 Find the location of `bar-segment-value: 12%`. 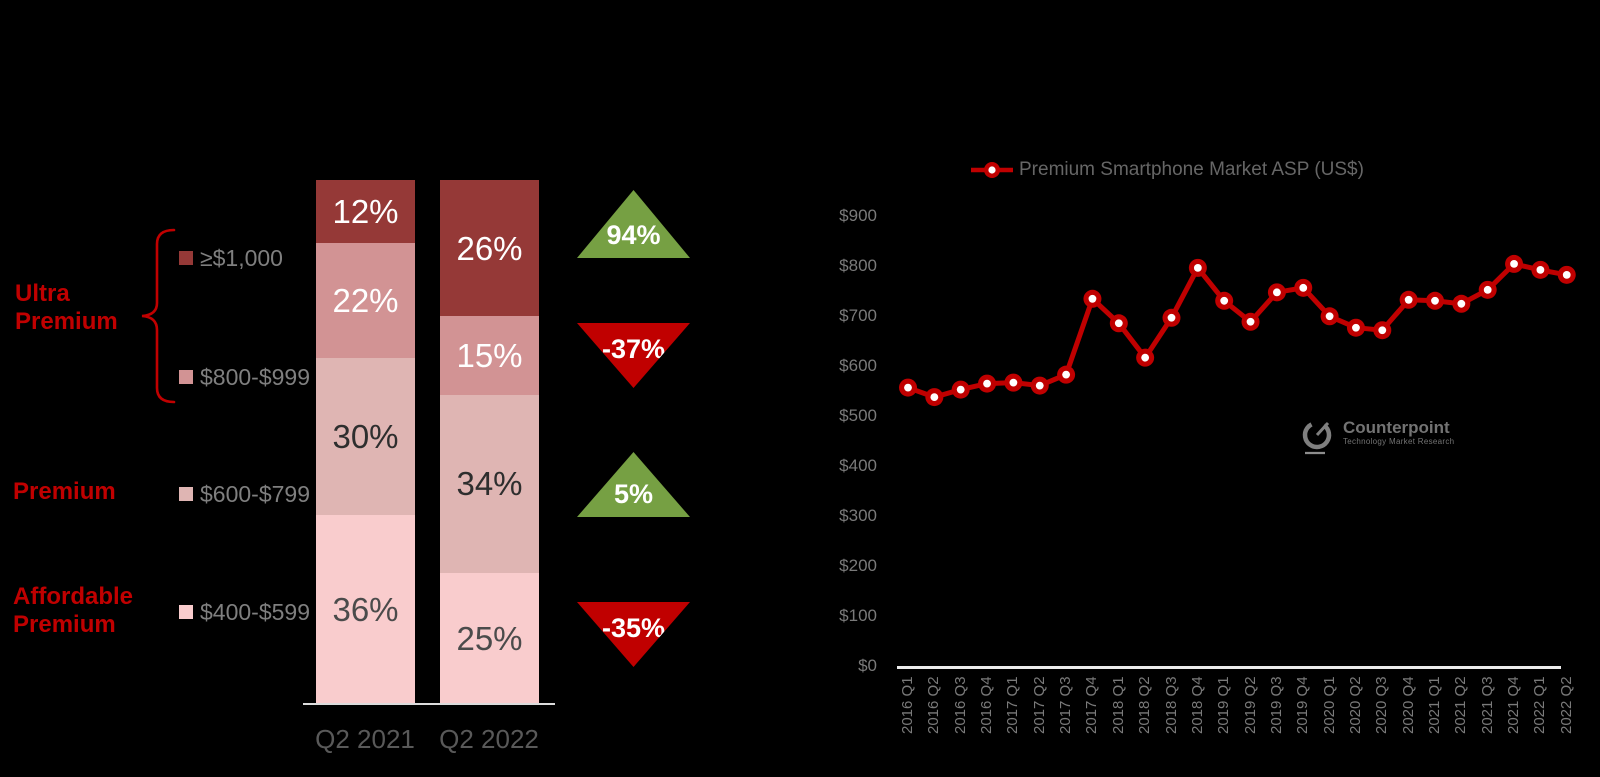

bar-segment-value: 12% is located at coordinates (365, 211).